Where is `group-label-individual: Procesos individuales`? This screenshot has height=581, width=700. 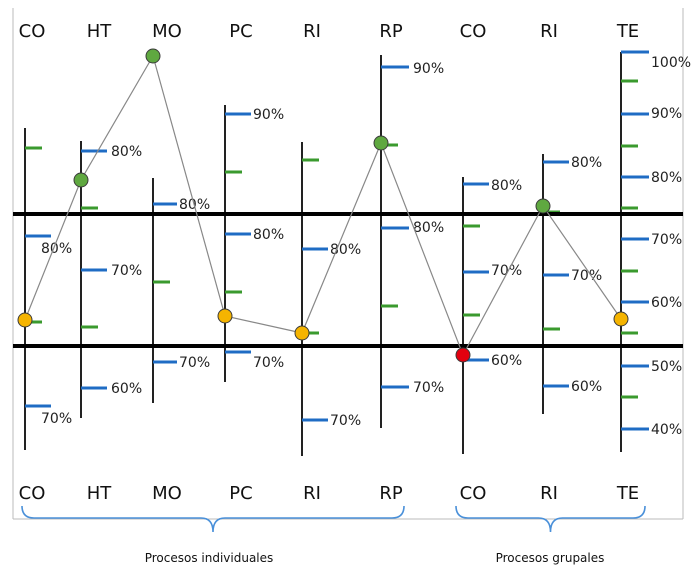 group-label-individual: Procesos individuales is located at coordinates (209, 558).